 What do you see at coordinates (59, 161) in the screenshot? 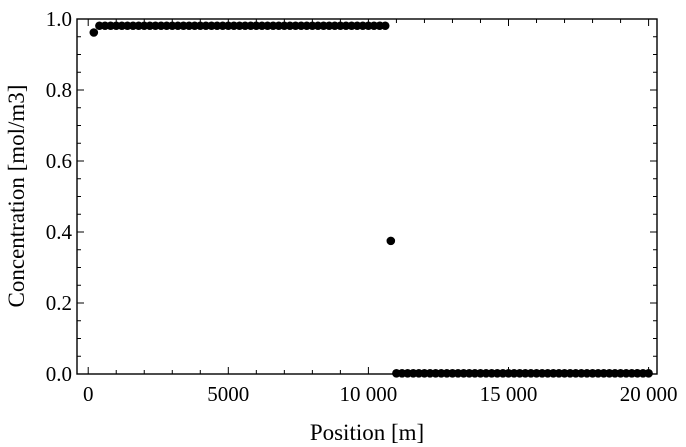
I see `y-tick-label: 0.6` at bounding box center [59, 161].